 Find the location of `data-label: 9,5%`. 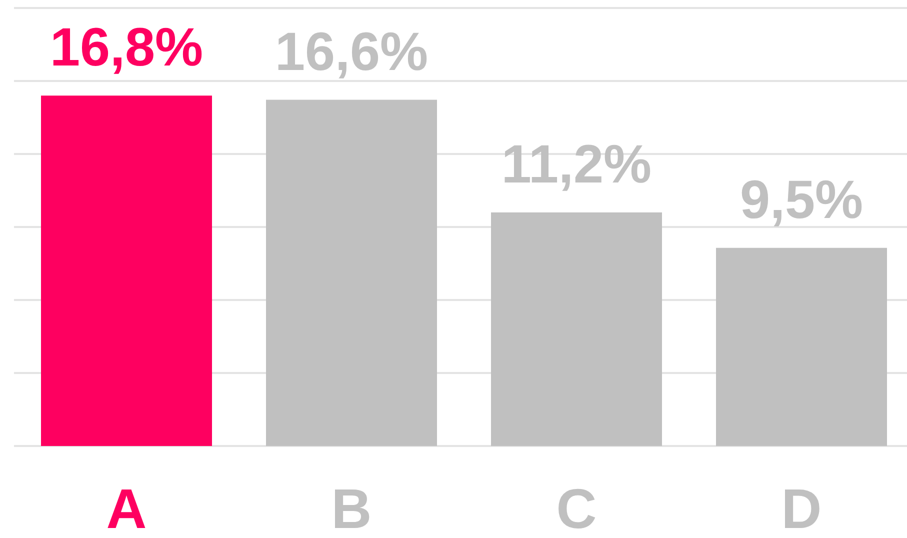

data-label: 9,5% is located at coordinates (802, 200).